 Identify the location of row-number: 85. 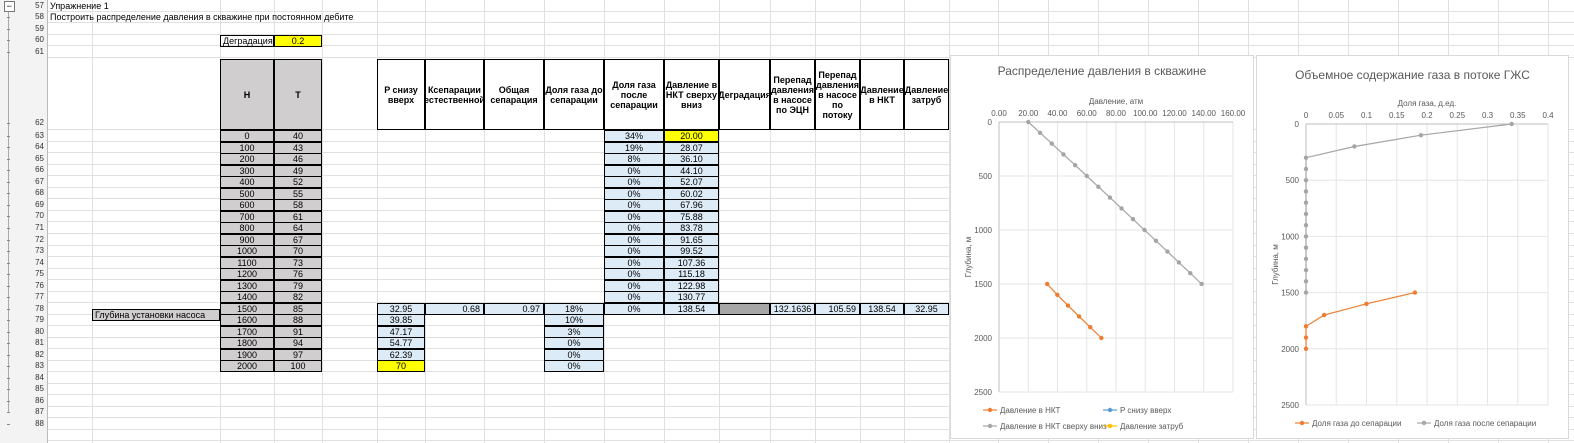
(39, 388).